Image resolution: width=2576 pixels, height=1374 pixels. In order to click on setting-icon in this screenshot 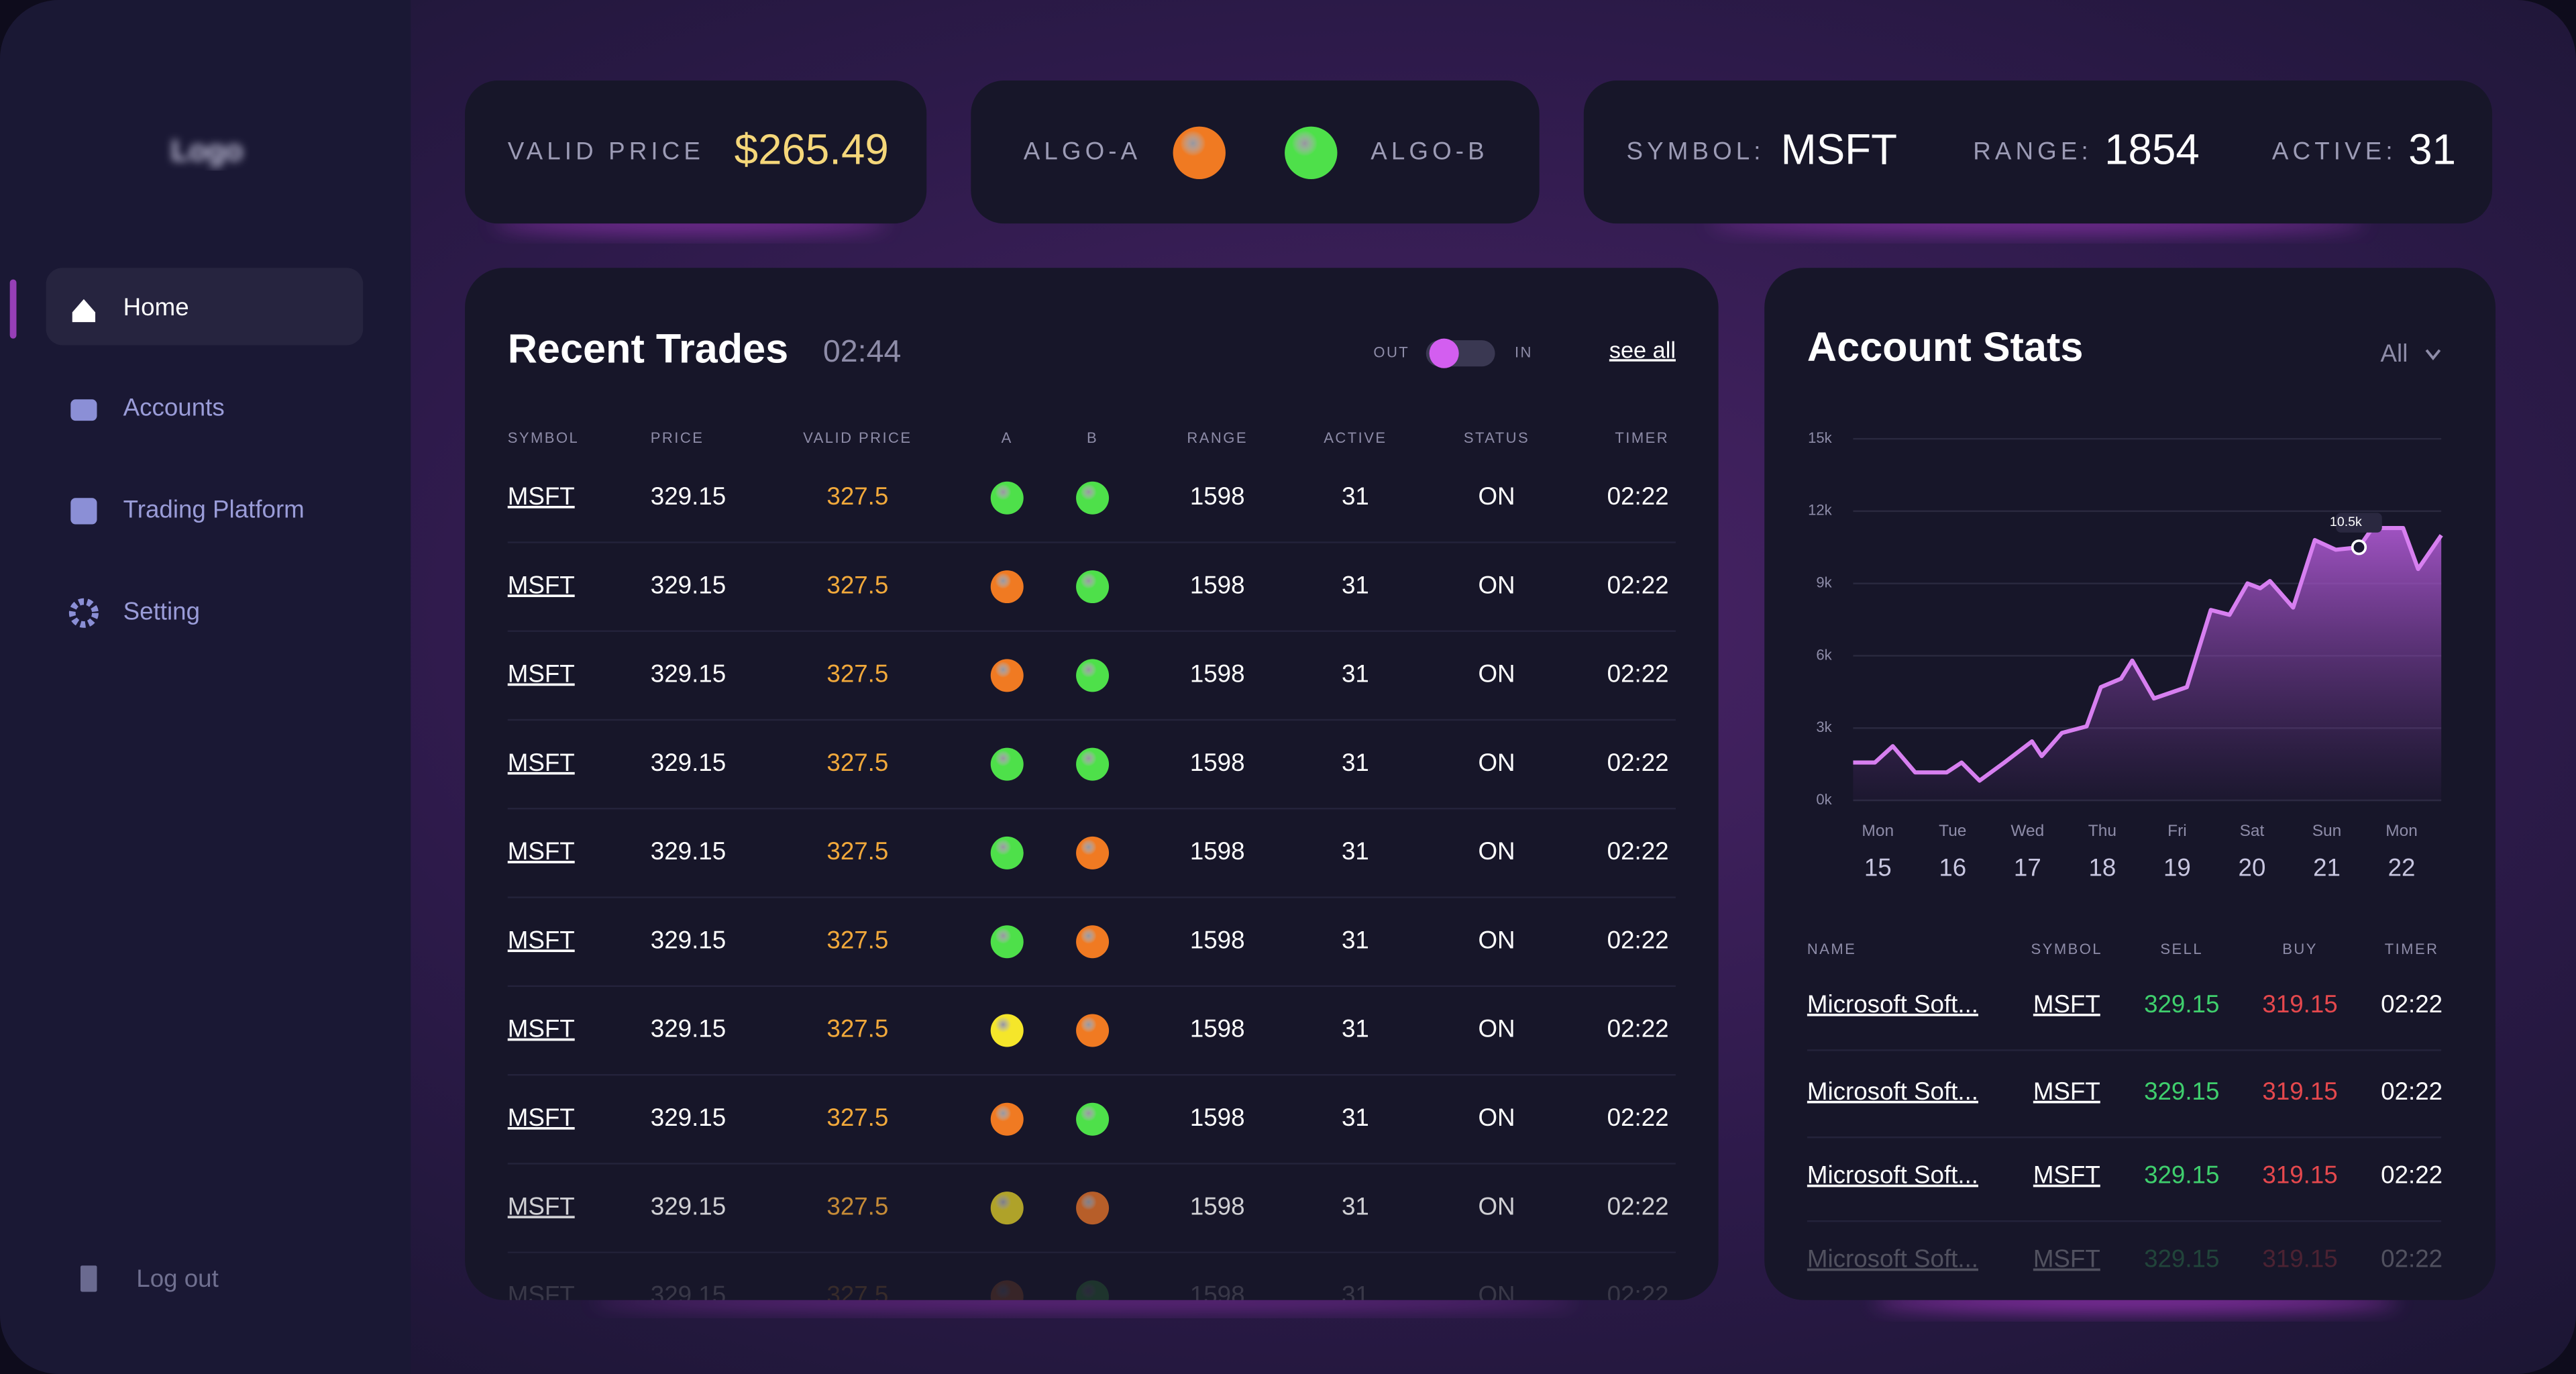, I will do `click(83, 613)`.